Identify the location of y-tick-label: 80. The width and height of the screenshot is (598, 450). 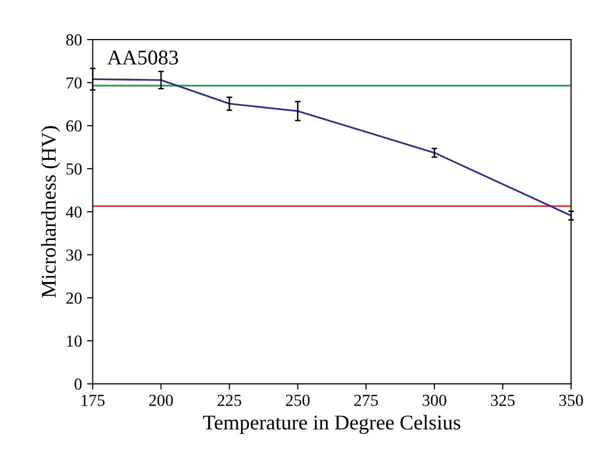
(74, 40).